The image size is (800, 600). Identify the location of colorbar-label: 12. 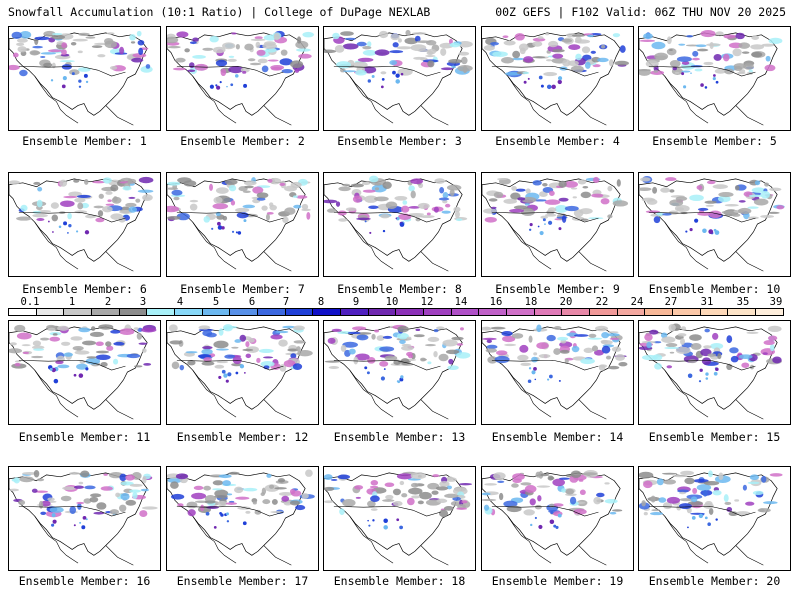
(427, 302).